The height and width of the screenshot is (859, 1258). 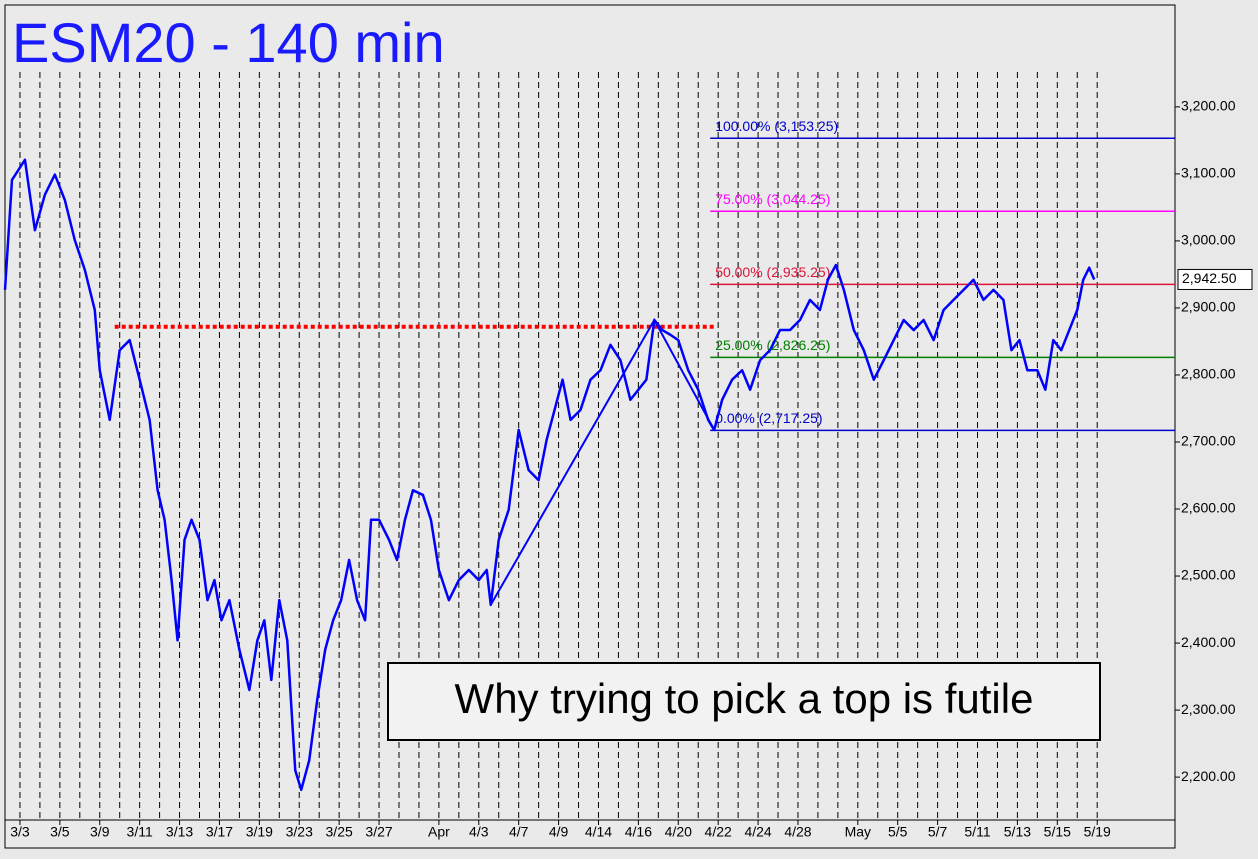 I want to click on fib-level-label: 75.00% (3,044.25), so click(x=772, y=199).